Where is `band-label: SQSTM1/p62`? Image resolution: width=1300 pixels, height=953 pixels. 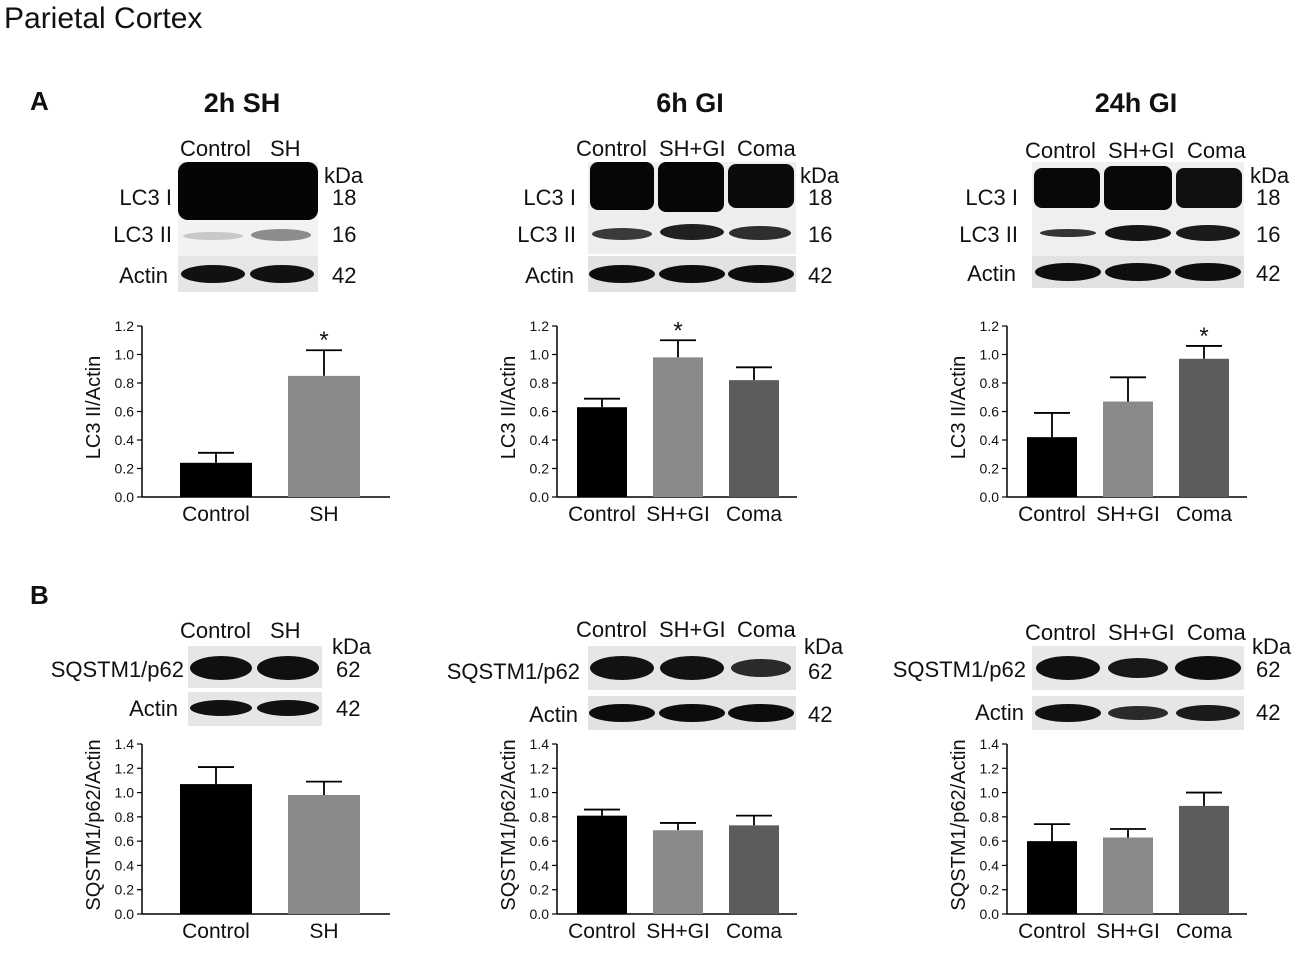
band-label: SQSTM1/p62 is located at coordinates (117, 669).